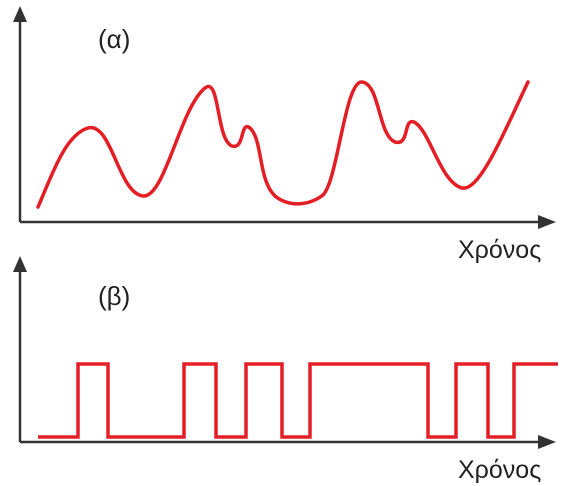 The width and height of the screenshot is (562, 486). Describe the element at coordinates (114, 39) in the screenshot. I see `panel-a-label: (α)` at that location.